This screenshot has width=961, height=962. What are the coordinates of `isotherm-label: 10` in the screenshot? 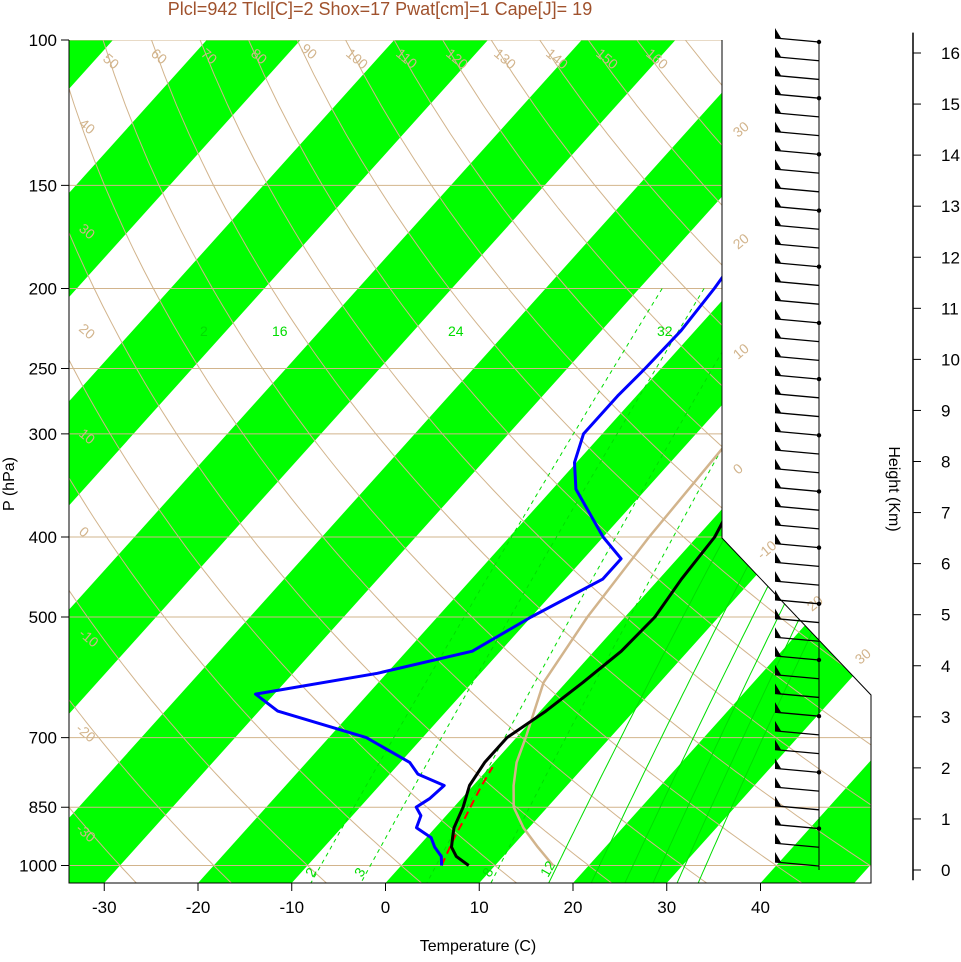 It's located at (741, 351).